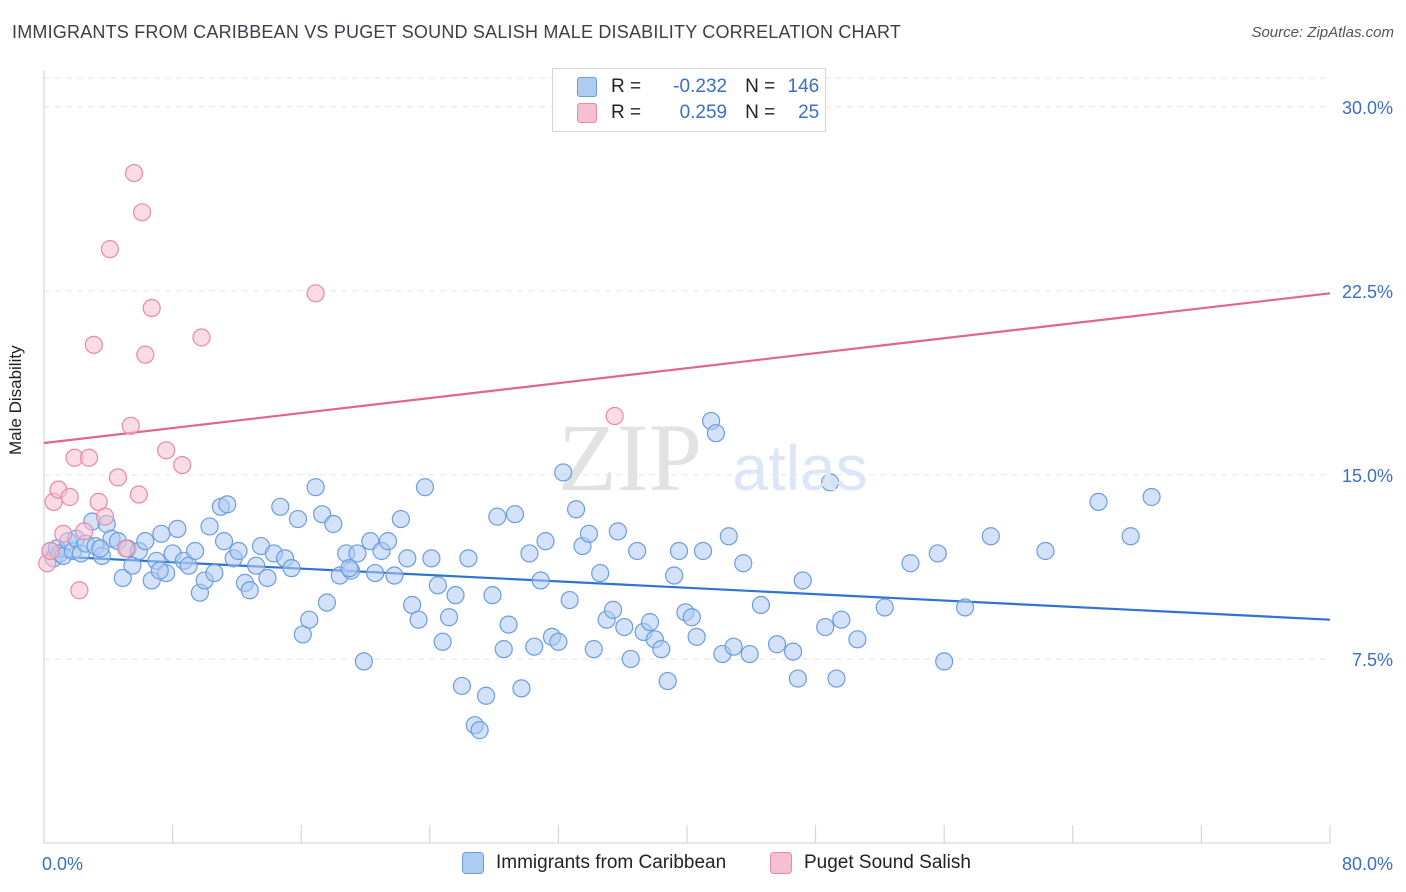 Image resolution: width=1406 pixels, height=892 pixels. Describe the element at coordinates (1367, 108) in the screenshot. I see `y-tick-label: 30.0%` at that location.